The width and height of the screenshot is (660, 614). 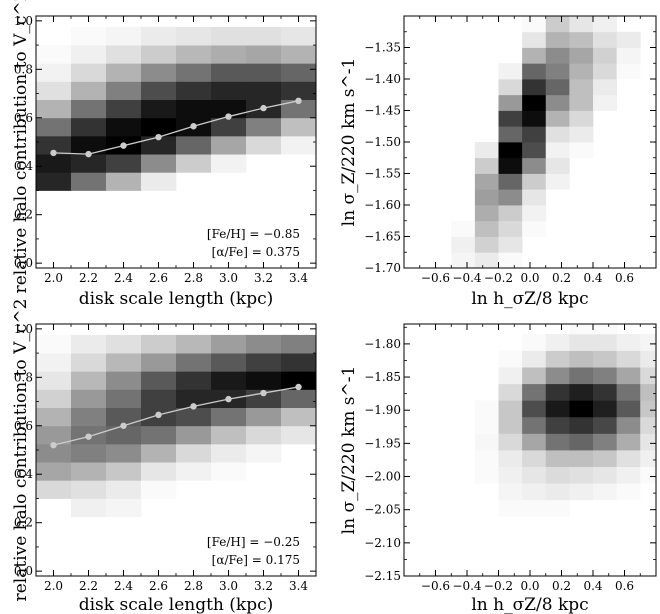 What do you see at coordinates (23, 215) in the screenshot?
I see `y-tick-label: 0.2` at bounding box center [23, 215].